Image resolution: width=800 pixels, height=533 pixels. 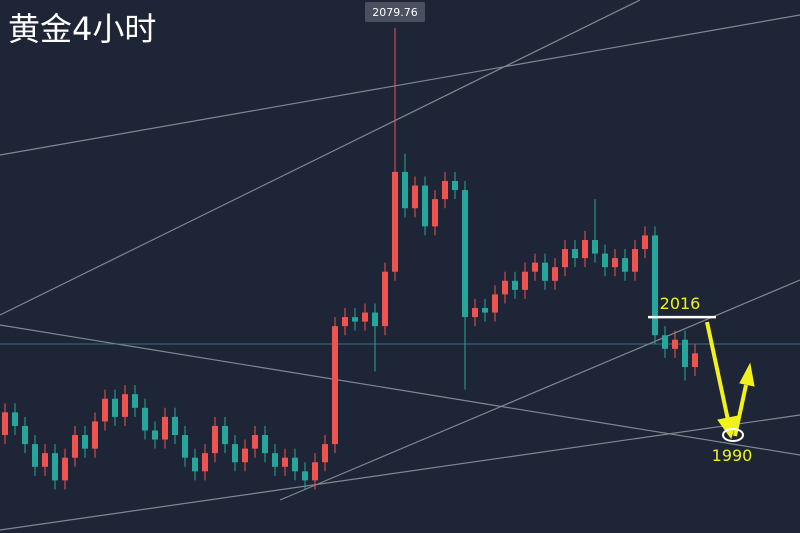 What do you see at coordinates (82, 29) in the screenshot?
I see `chart-title: 黄金4小时` at bounding box center [82, 29].